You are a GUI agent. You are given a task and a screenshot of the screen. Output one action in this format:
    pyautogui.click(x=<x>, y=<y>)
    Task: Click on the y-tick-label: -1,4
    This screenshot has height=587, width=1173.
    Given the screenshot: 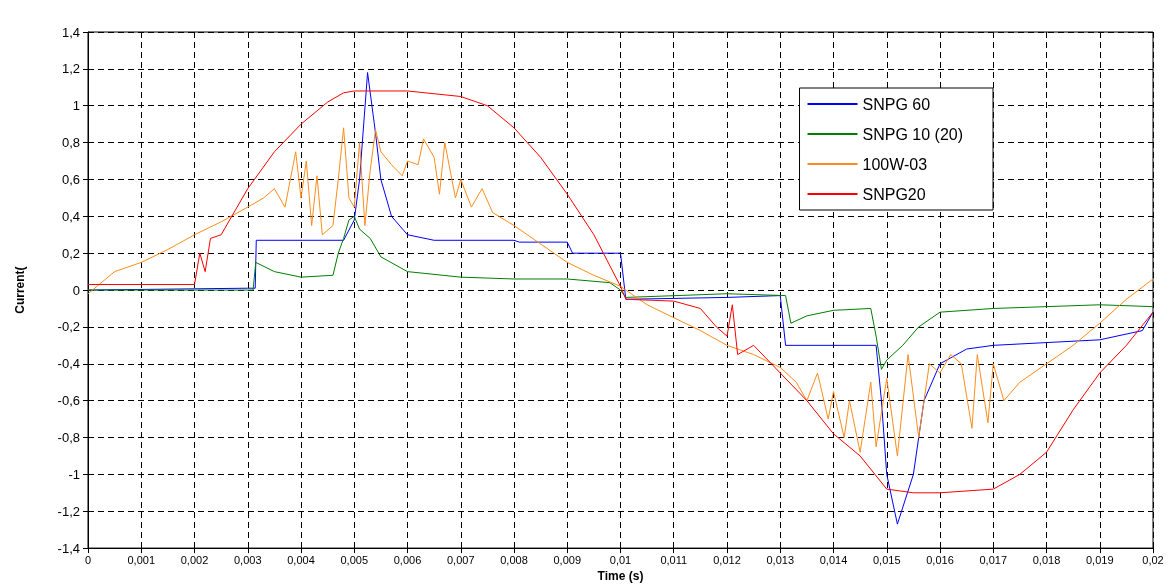 What is the action you would take?
    pyautogui.click(x=68, y=548)
    